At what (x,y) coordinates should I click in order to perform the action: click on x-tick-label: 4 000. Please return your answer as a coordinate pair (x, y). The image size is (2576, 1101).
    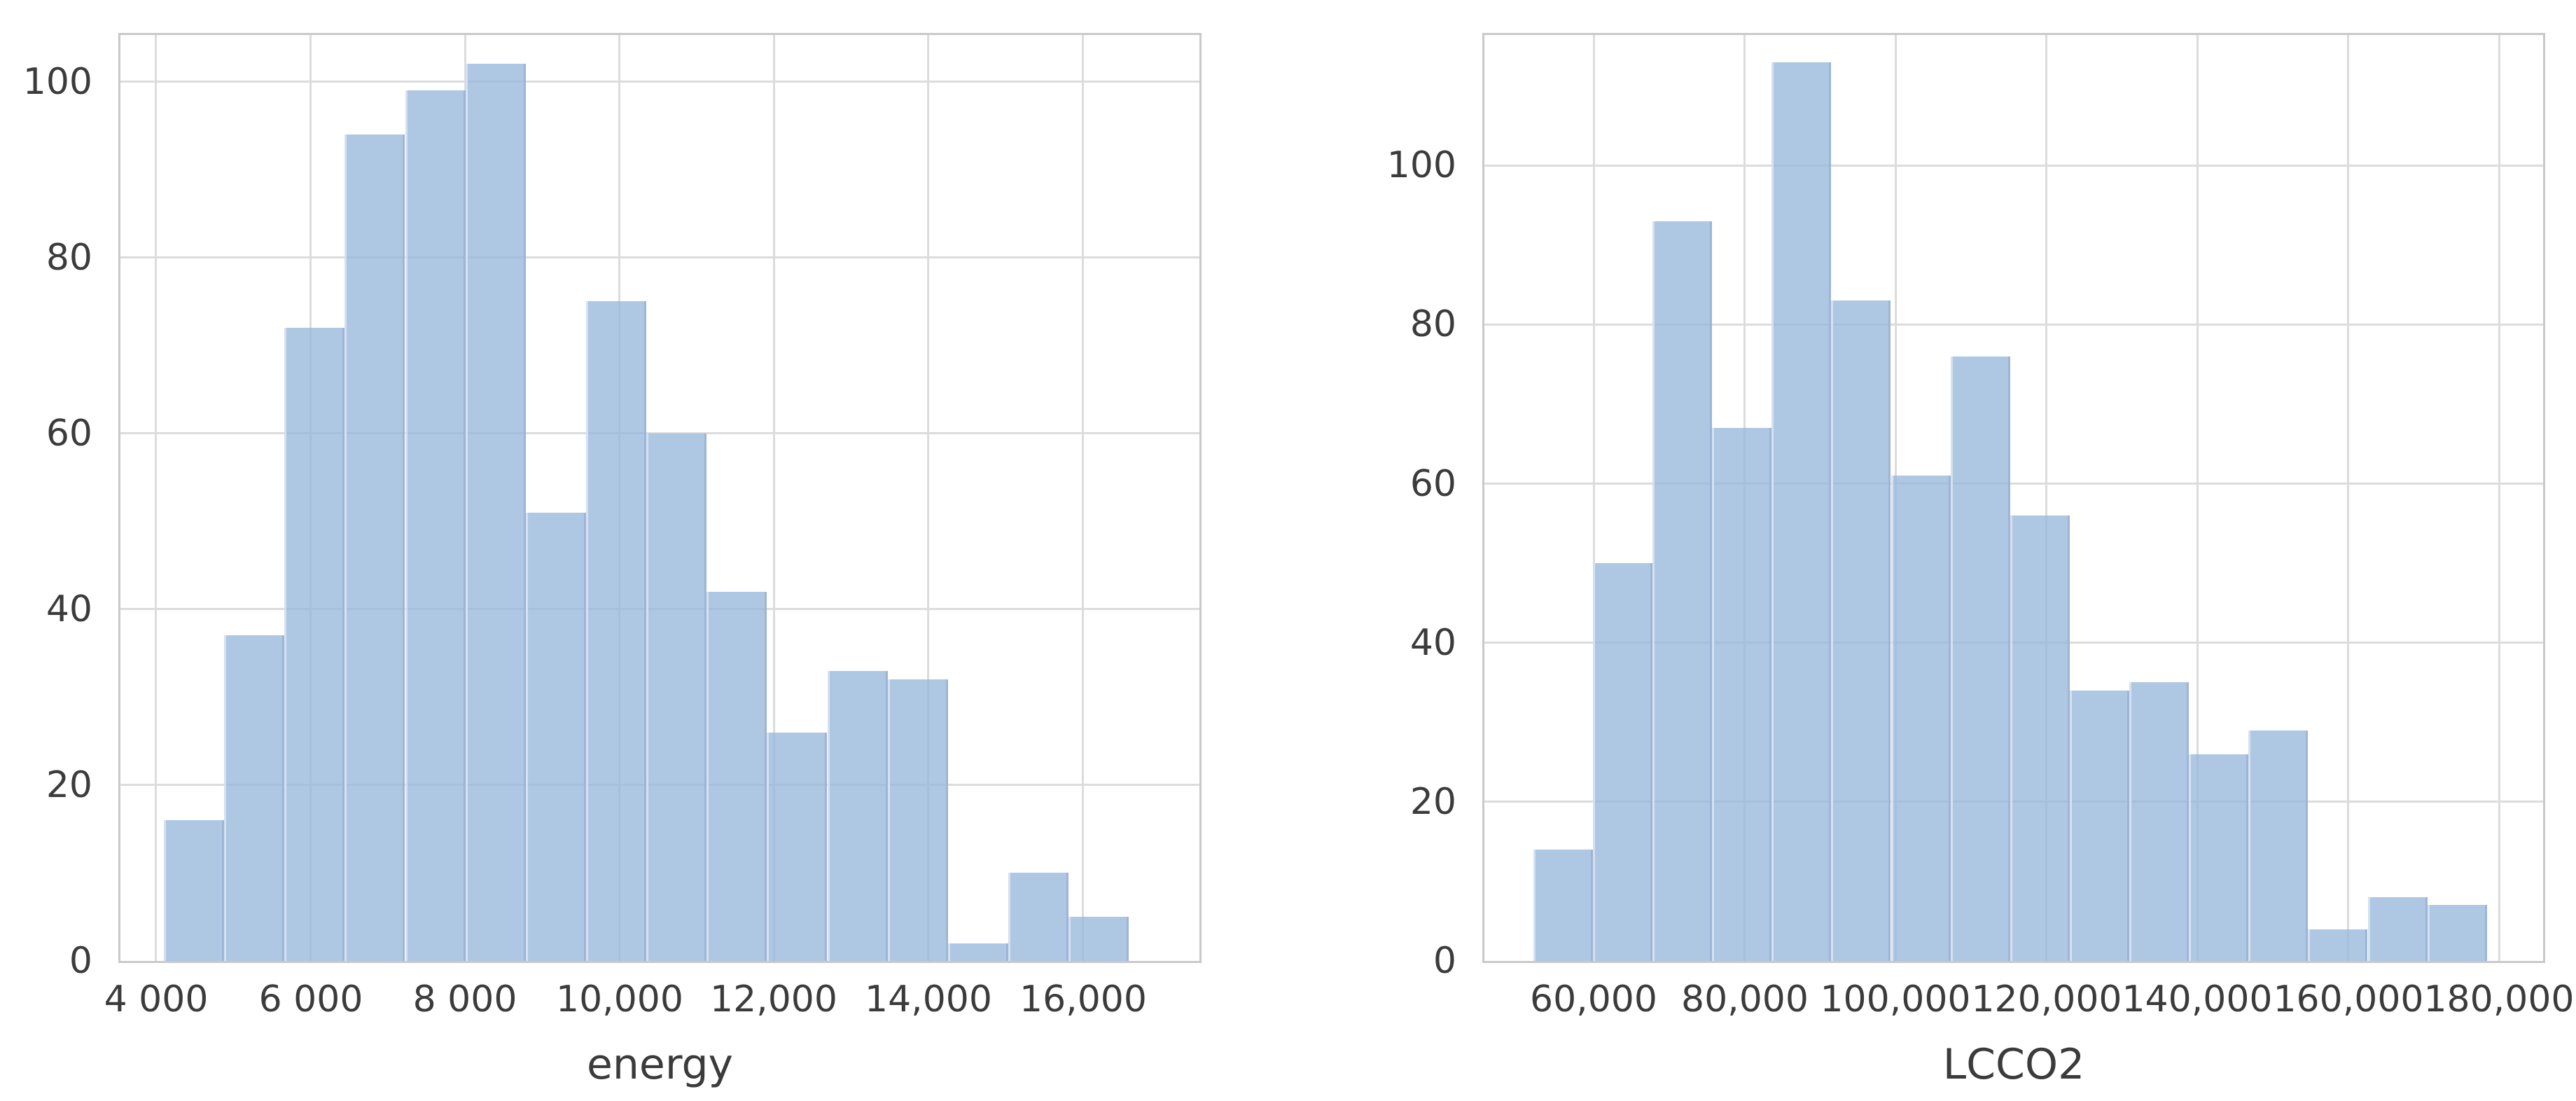
    Looking at the image, I should click on (156, 999).